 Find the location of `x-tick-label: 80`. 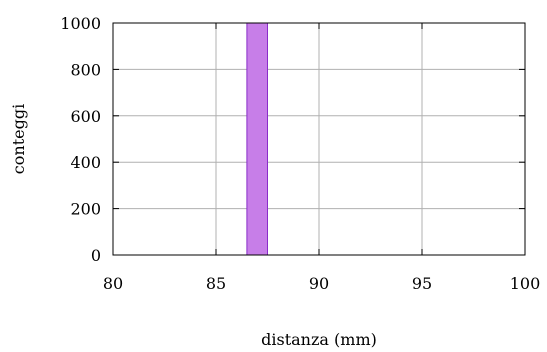

x-tick-label: 80 is located at coordinates (113, 283).